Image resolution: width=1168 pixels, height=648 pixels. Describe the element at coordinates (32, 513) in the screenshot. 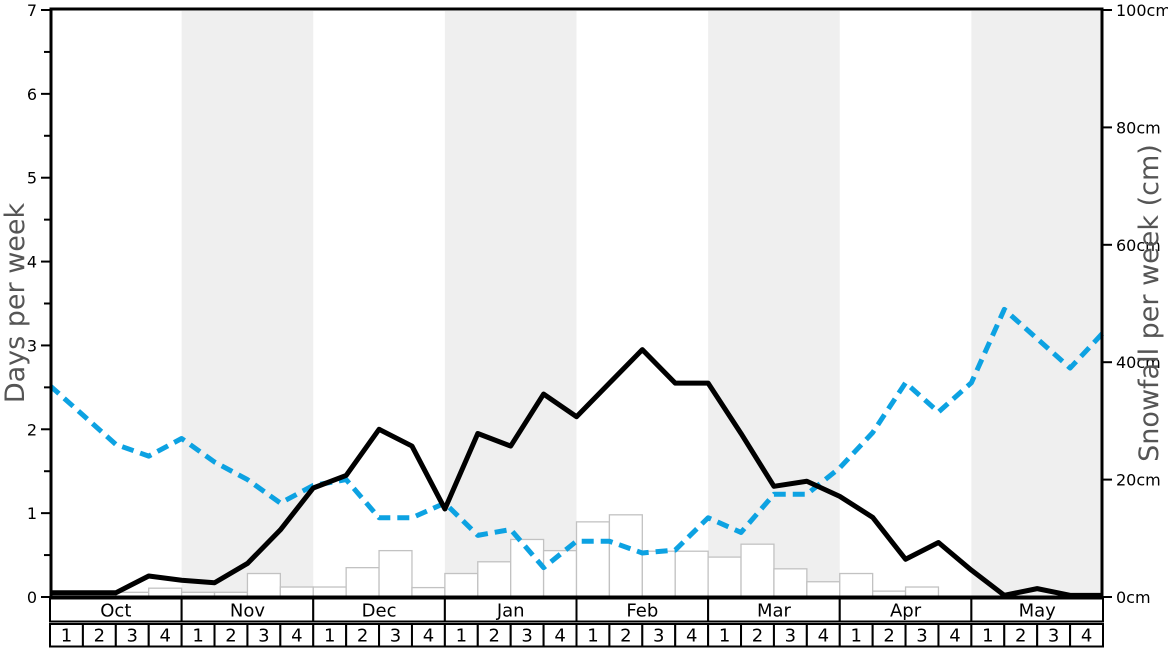

I see `left-tick-label: 1` at that location.